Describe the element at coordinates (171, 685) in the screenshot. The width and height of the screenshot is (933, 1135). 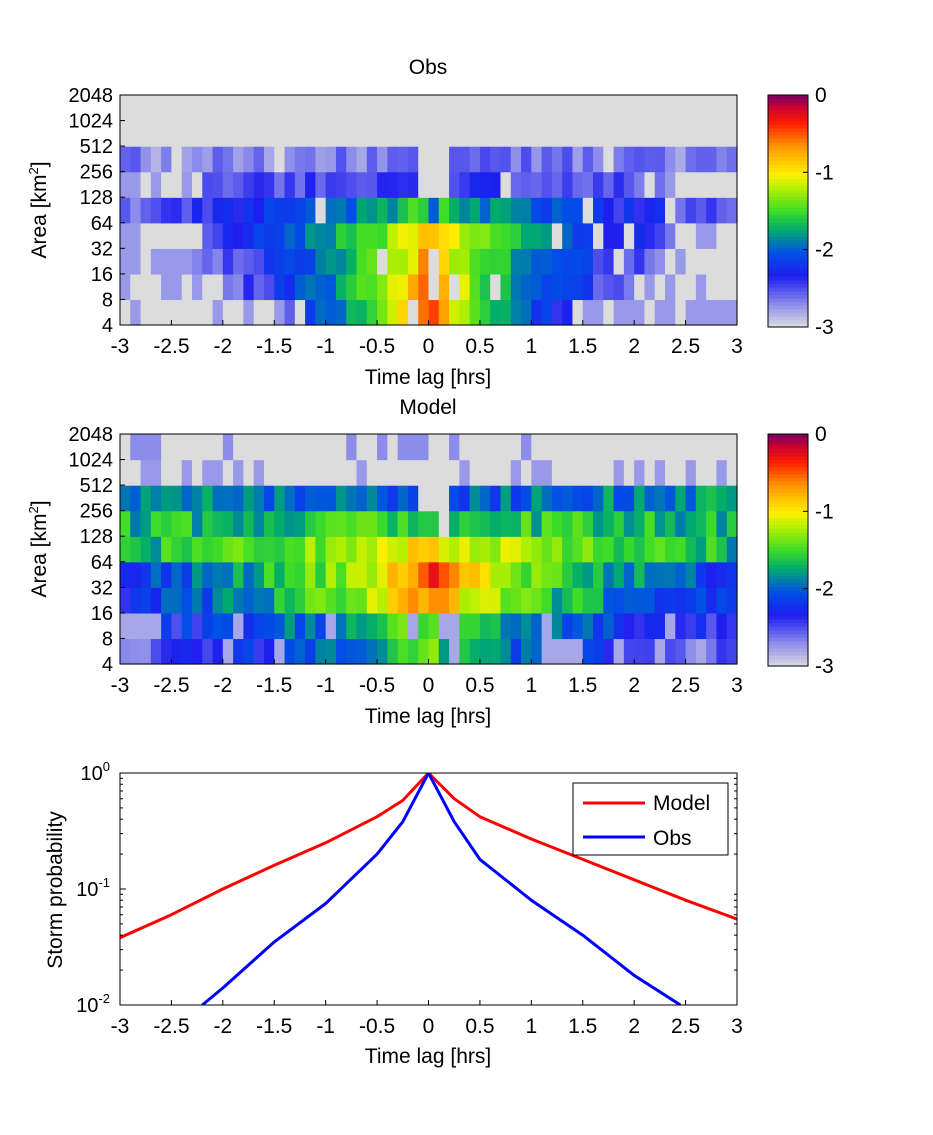
I see `model-x-tick-label: -2.5` at that location.